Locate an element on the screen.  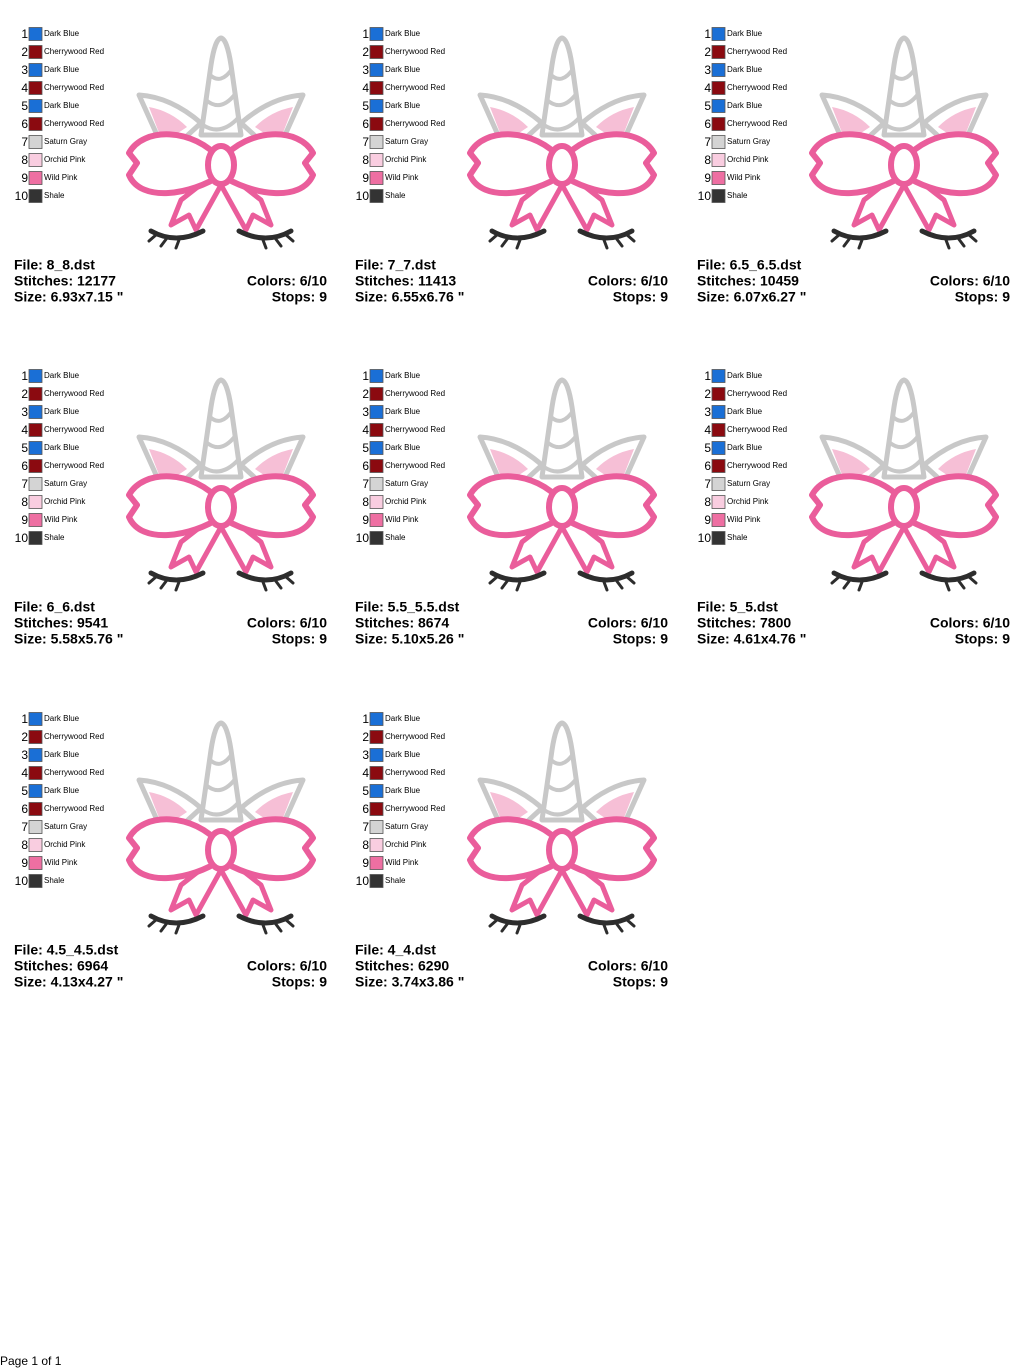
stitch-count: Stitches: 11413 is located at coordinates (405, 281).